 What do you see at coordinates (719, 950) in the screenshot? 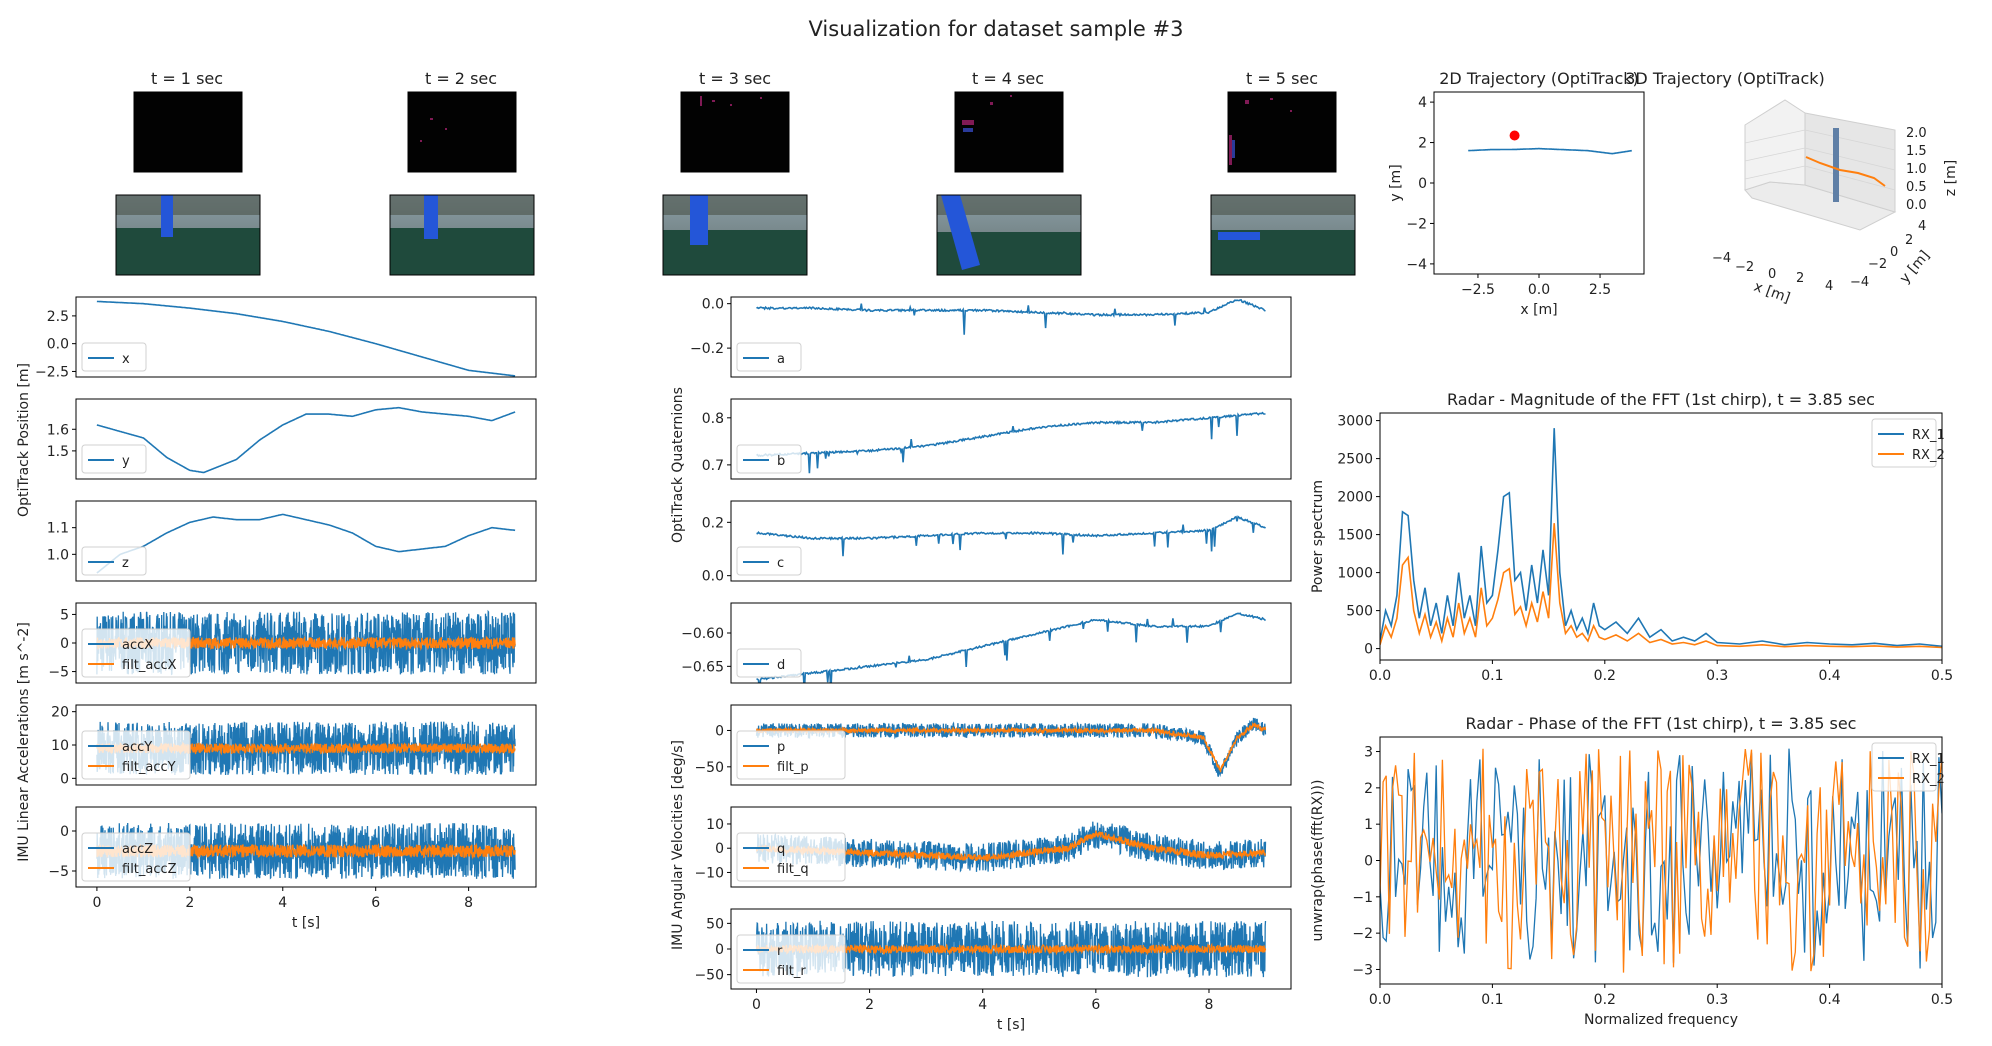
I see `imu_r-ytick-label: 0` at bounding box center [719, 950].